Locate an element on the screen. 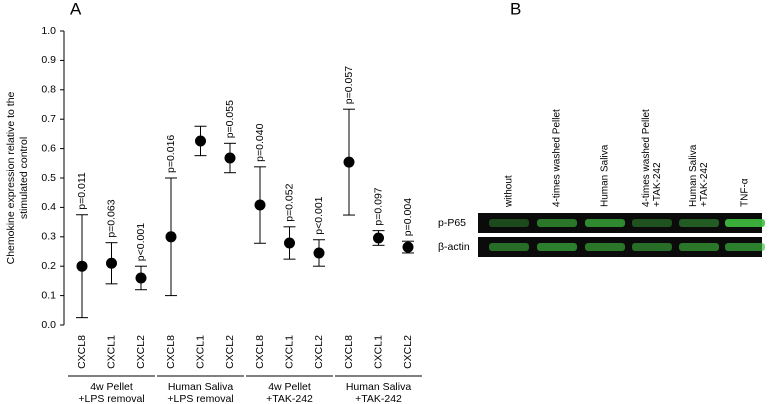  y-tick-label: 0.2 is located at coordinates (48, 266).